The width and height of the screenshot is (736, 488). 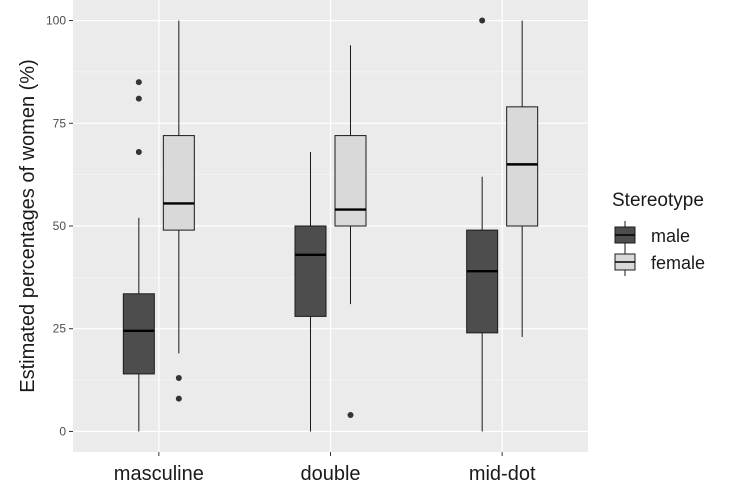 What do you see at coordinates (159, 474) in the screenshot?
I see `x-tick-label-masculine: masculine` at bounding box center [159, 474].